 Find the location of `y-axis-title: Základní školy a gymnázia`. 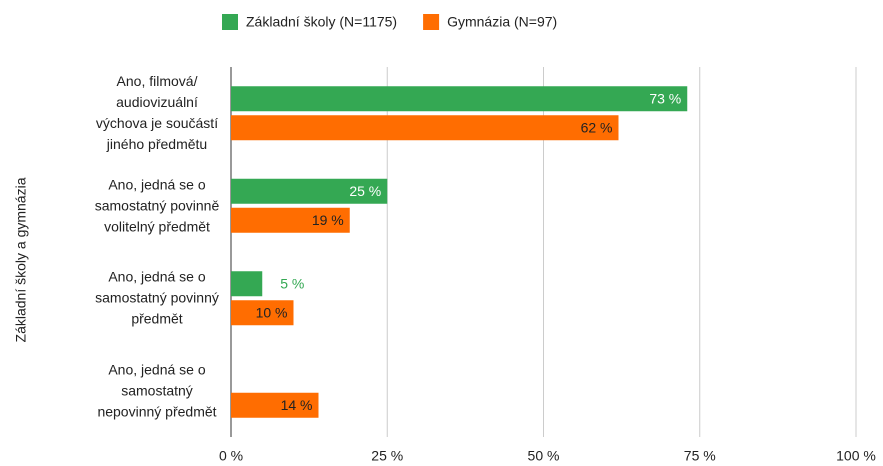

y-axis-title: Základní školy a gymnázia is located at coordinates (21, 259).